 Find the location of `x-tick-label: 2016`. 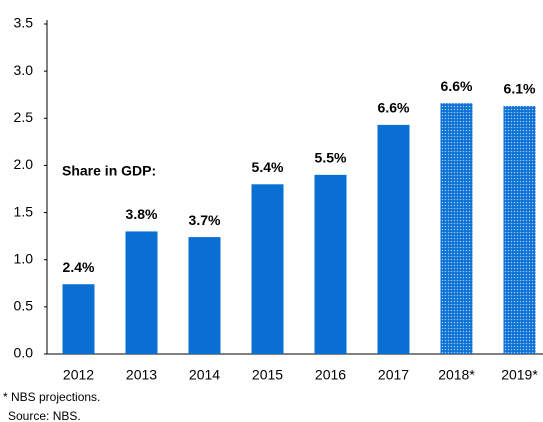

x-tick-label: 2016 is located at coordinates (330, 375).